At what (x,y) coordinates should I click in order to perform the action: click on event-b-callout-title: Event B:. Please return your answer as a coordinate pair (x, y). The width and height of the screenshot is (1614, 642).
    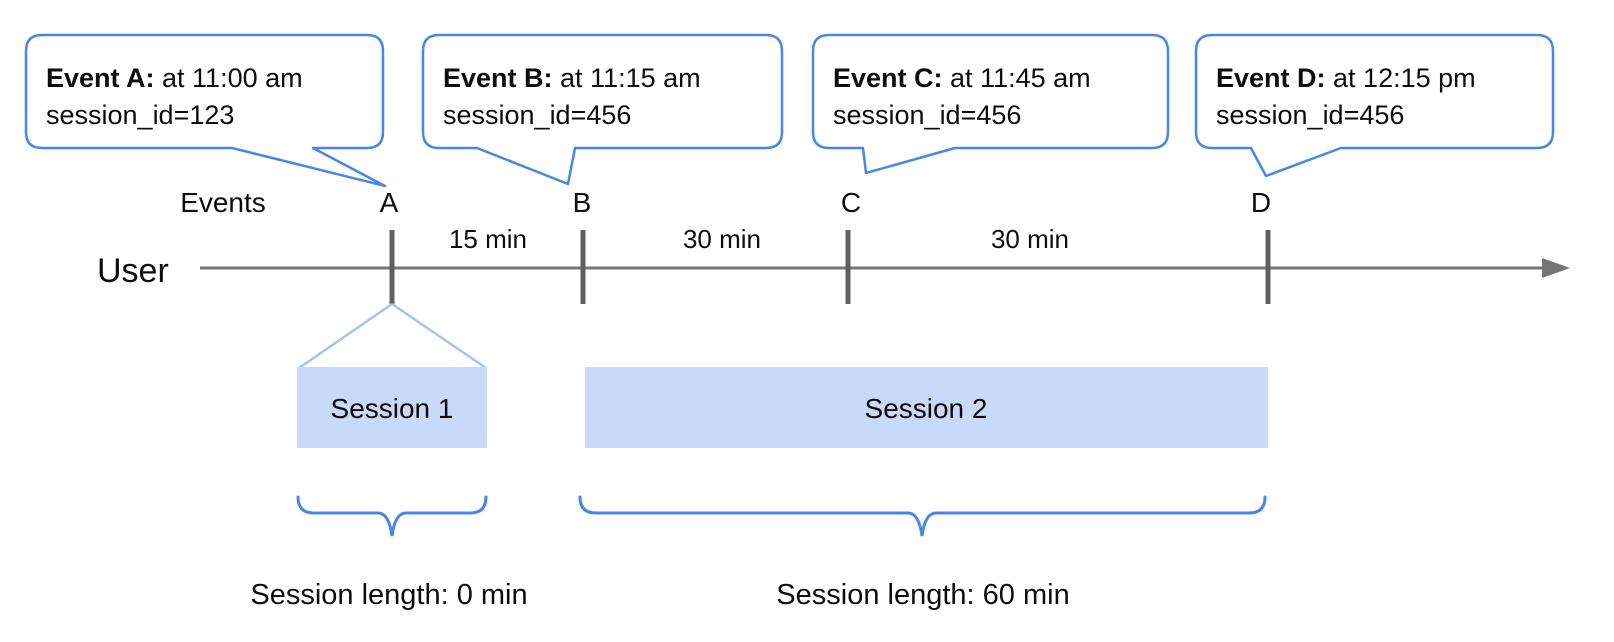
    Looking at the image, I should click on (498, 78).